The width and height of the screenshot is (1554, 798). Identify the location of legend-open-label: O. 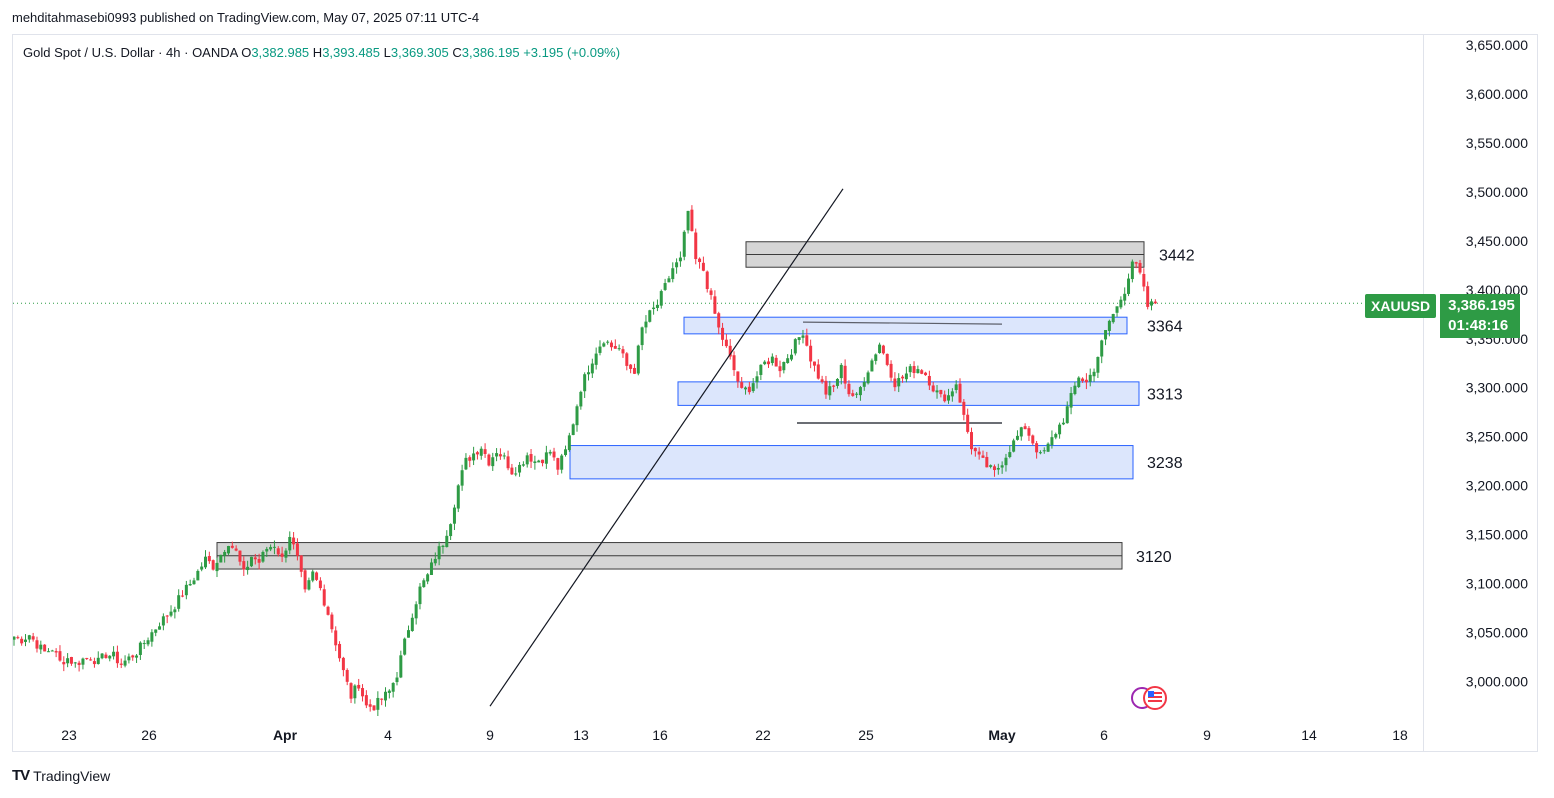
(246, 52).